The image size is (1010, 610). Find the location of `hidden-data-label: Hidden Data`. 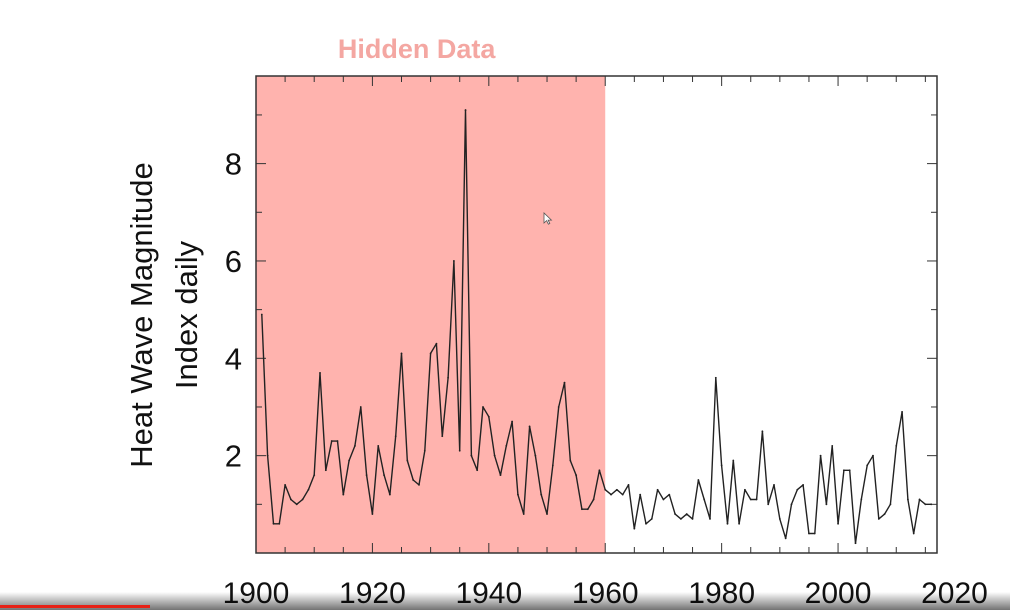

hidden-data-label: Hidden Data is located at coordinates (417, 49).